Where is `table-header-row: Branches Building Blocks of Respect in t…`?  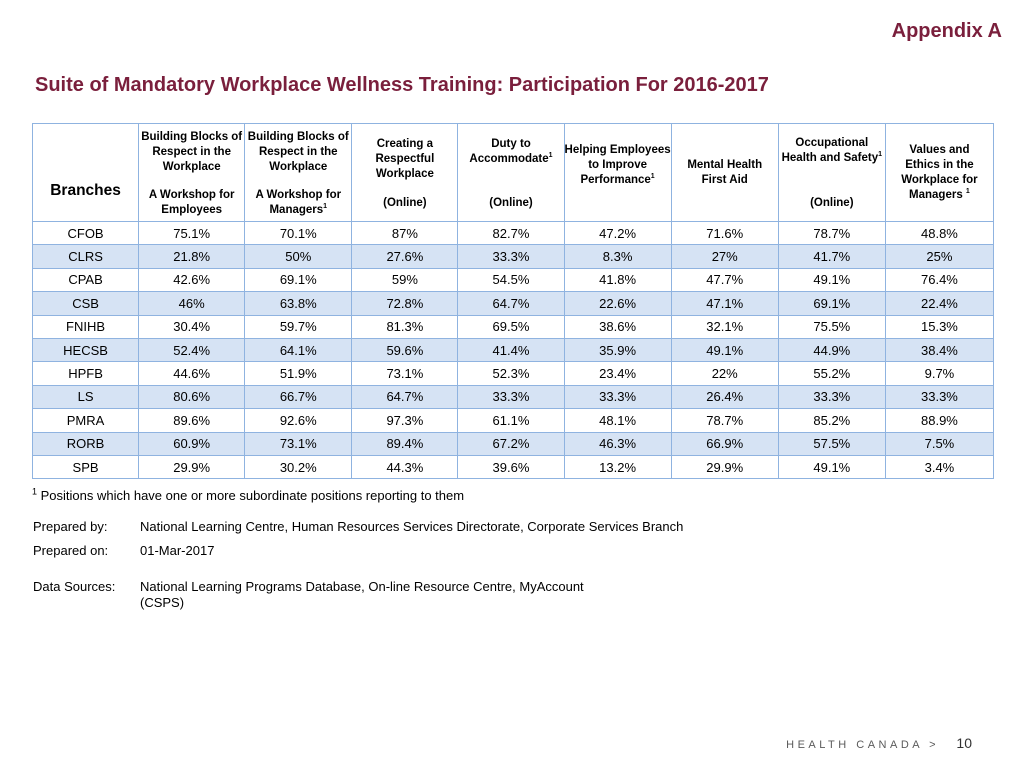
table-header-row: Branches Building Blocks of Respect in t… is located at coordinates (513, 172).